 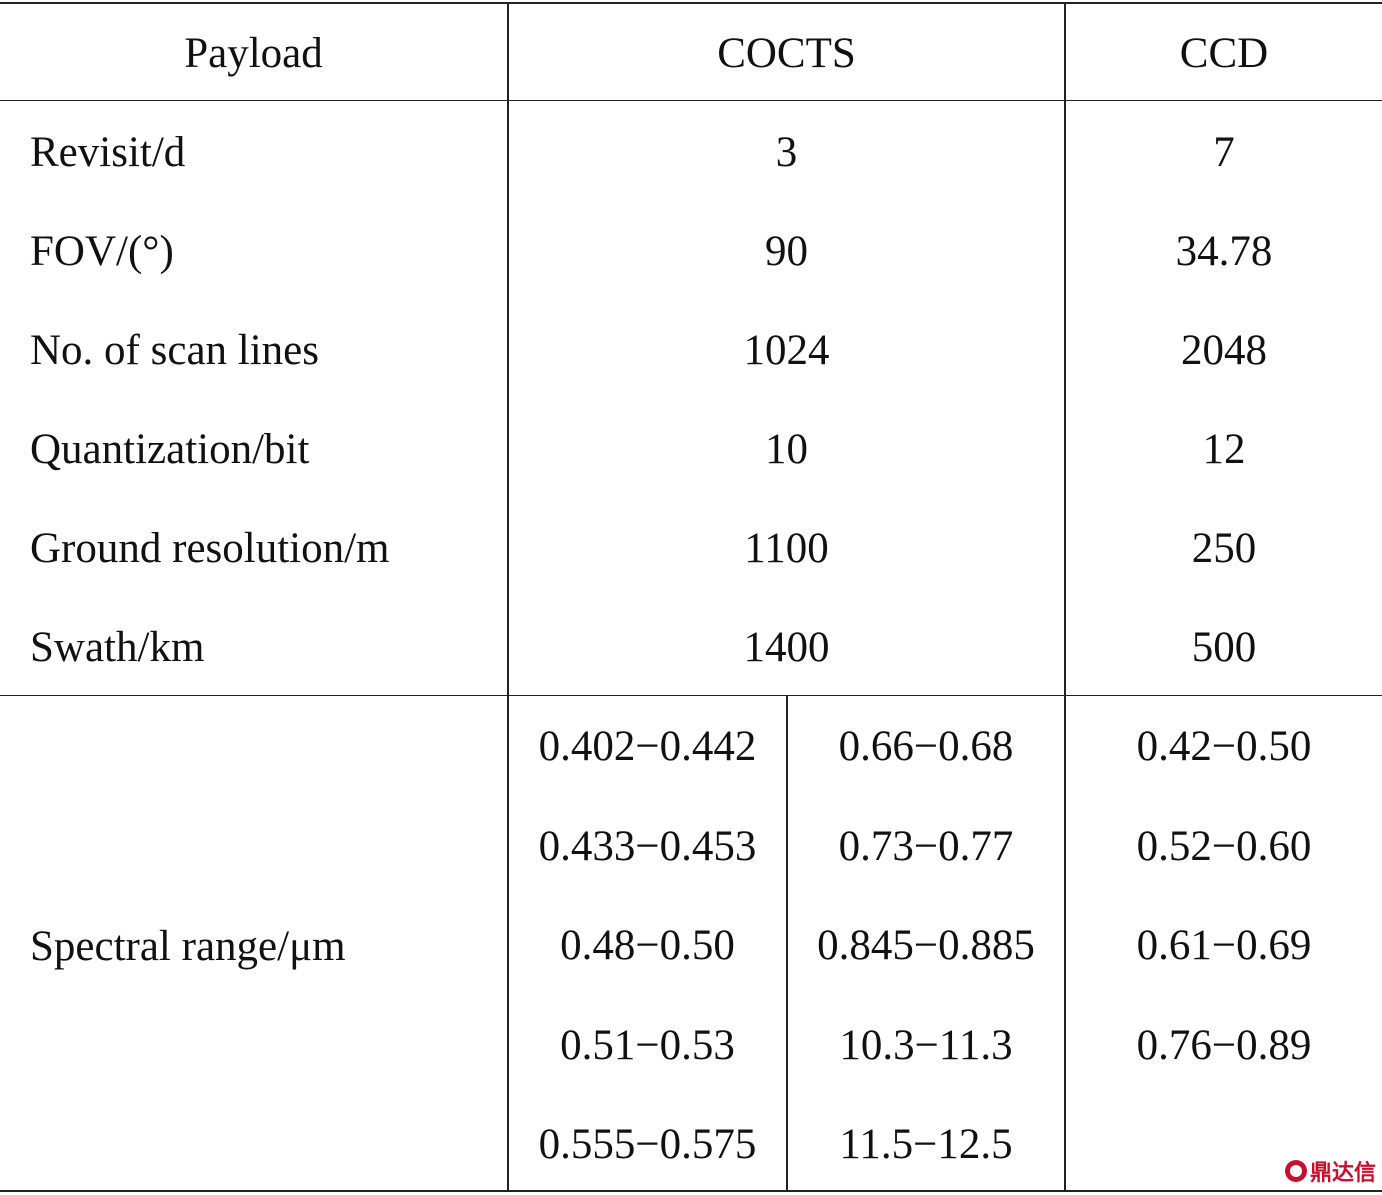 I want to click on row-ccd-fov: 34.78, so click(x=1224, y=251).